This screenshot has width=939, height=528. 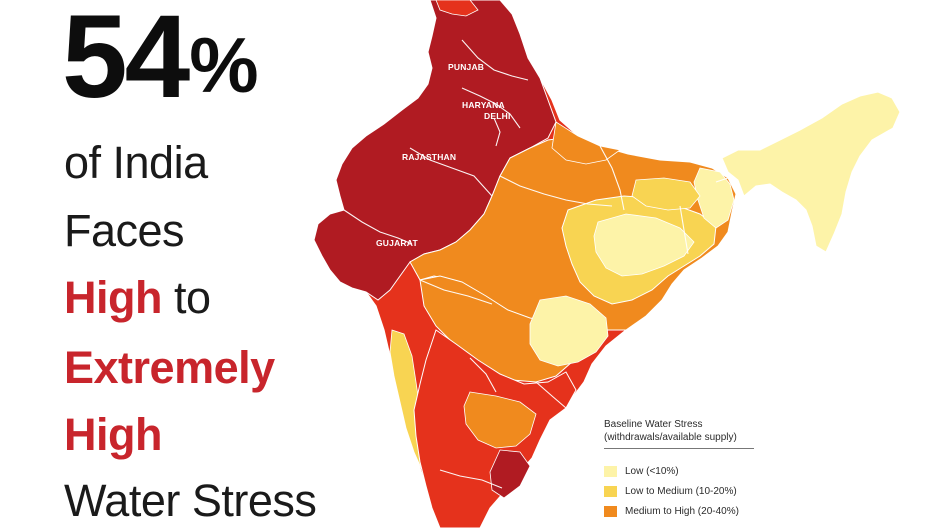 I want to click on headline-percent: 54%, so click(x=160, y=58).